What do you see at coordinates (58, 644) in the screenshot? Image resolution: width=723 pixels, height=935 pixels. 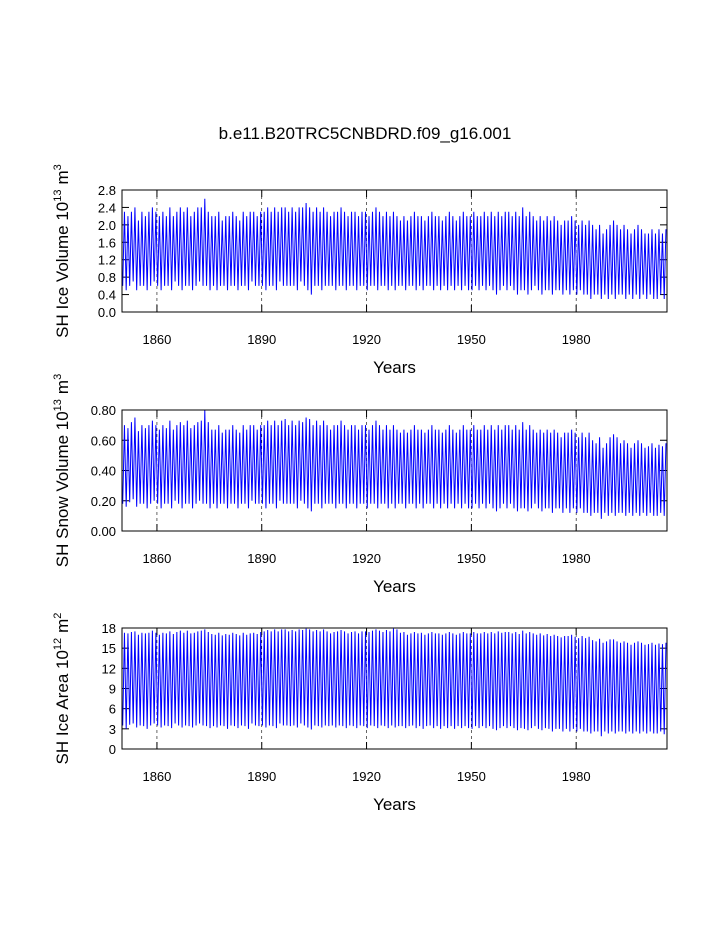 I see `y-axis-title-power: 12` at bounding box center [58, 644].